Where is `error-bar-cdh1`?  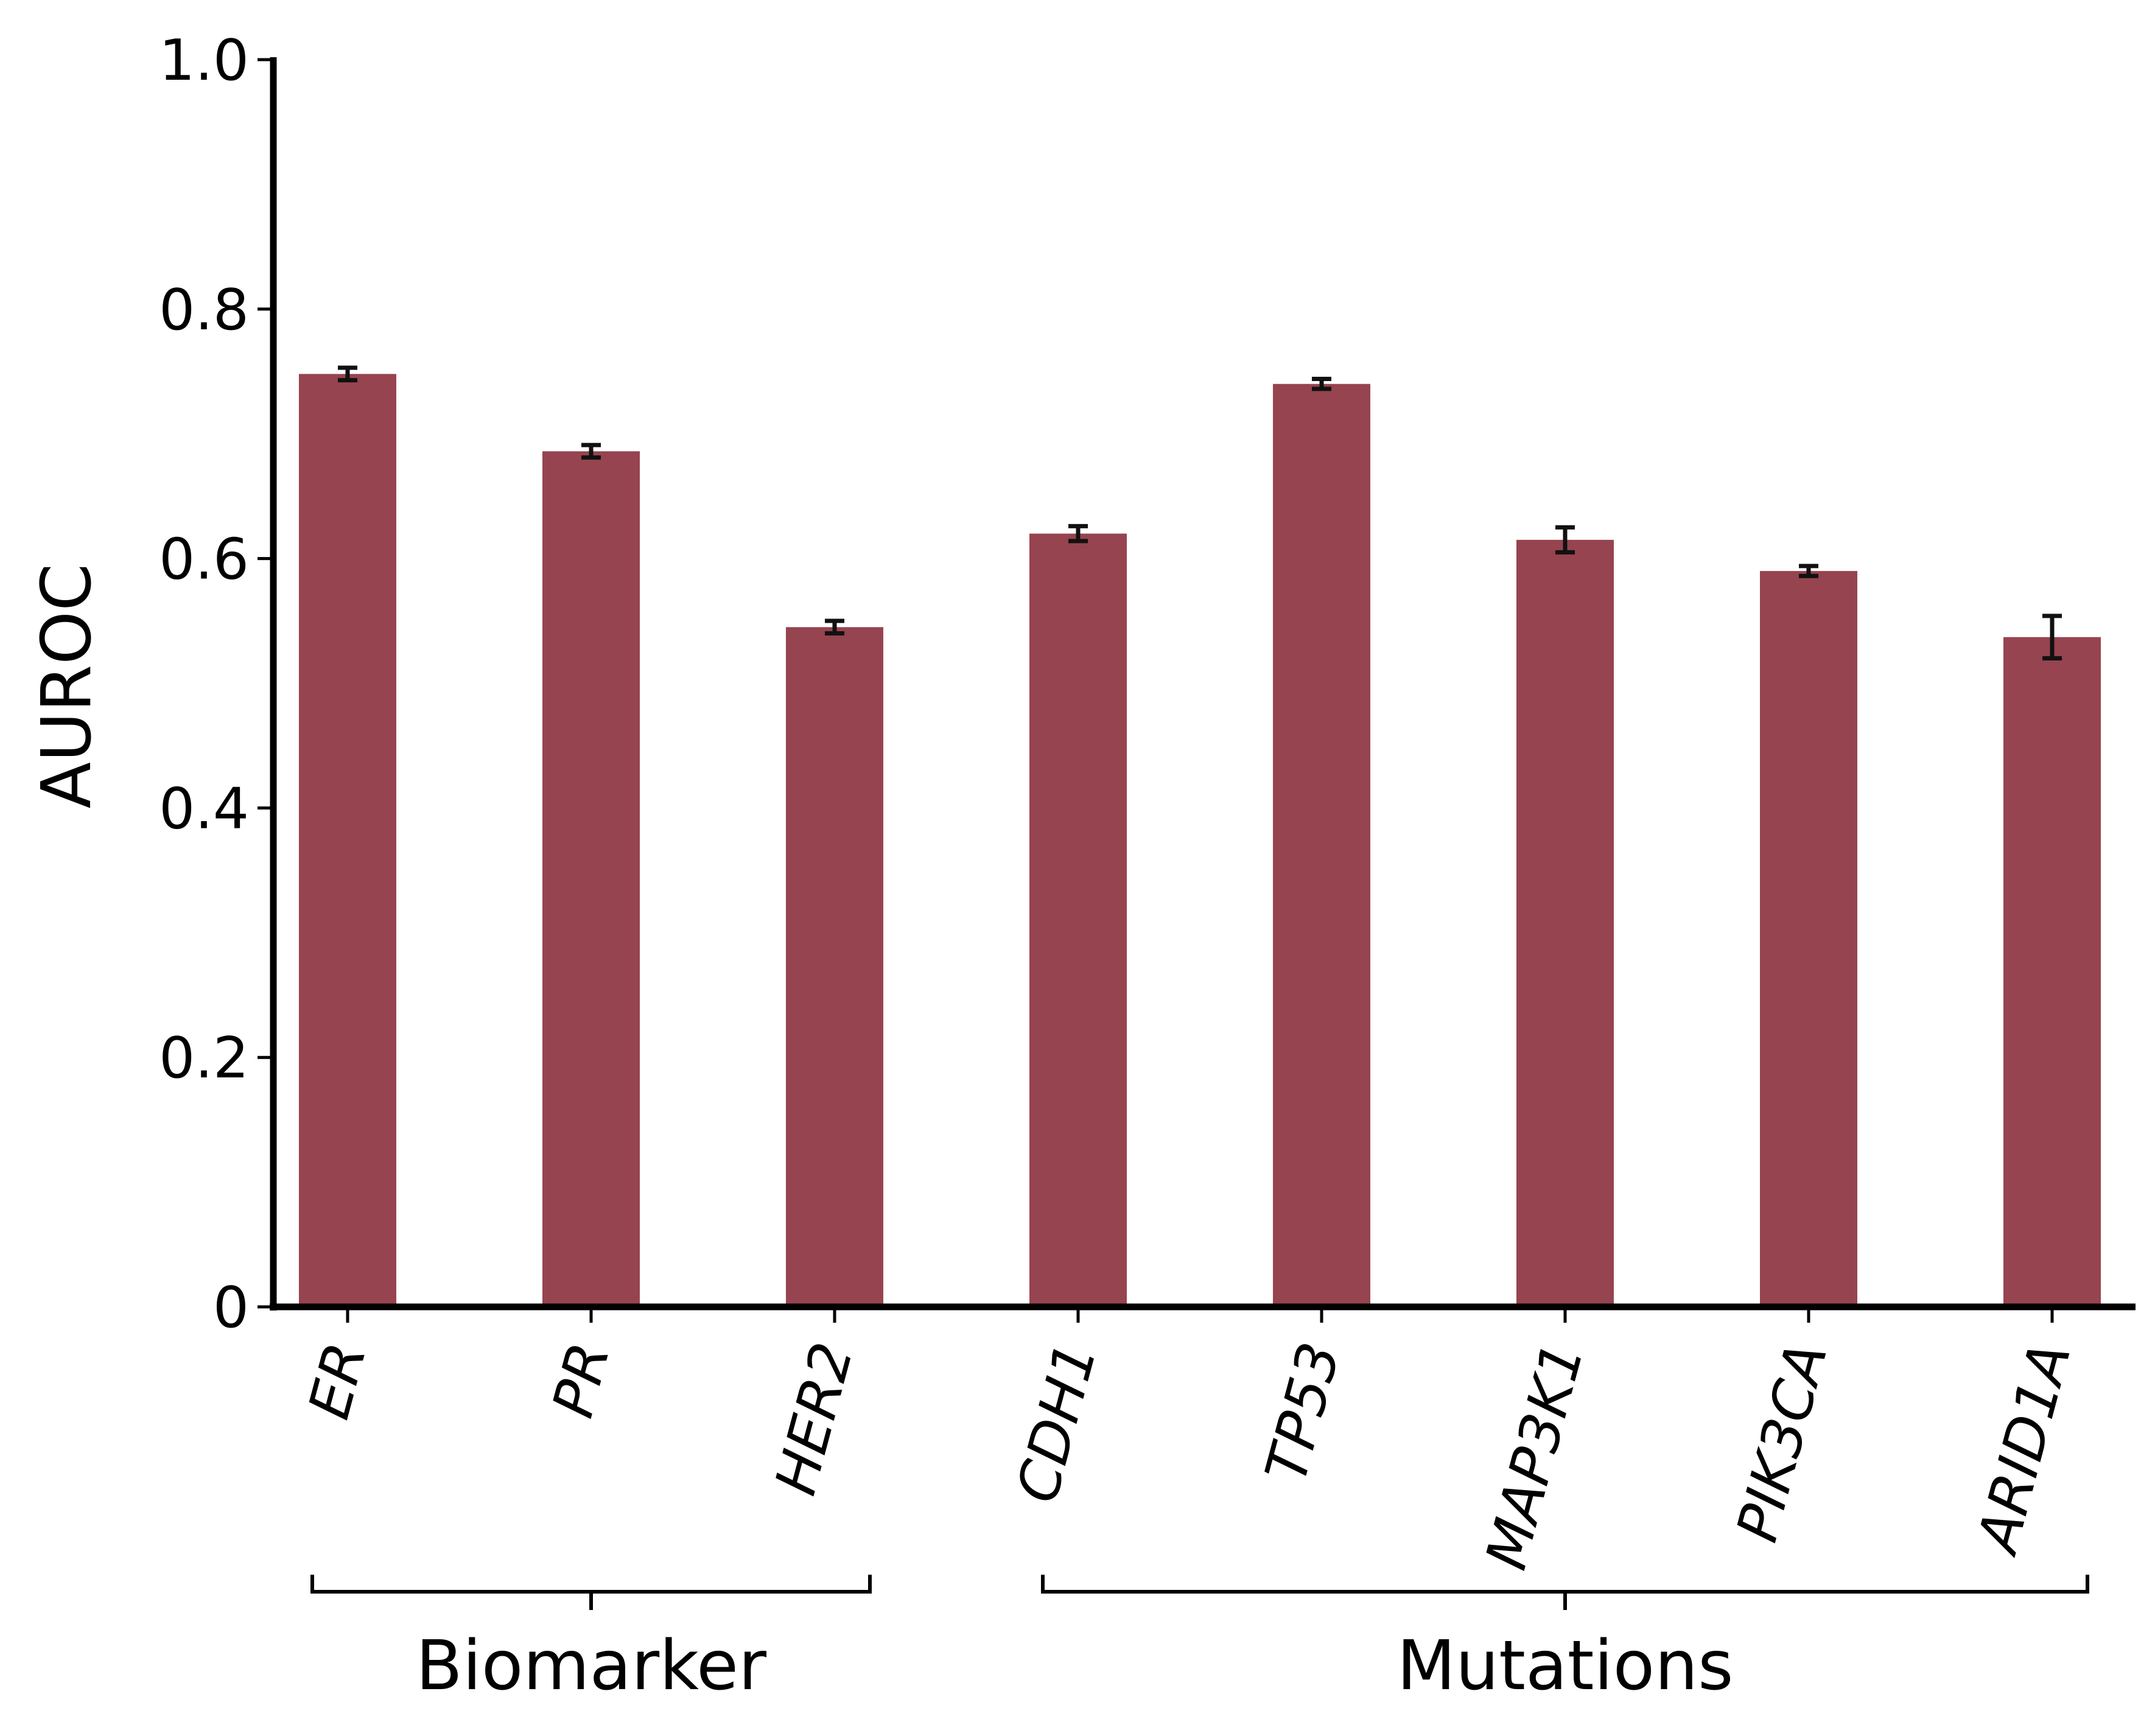 error-bar-cdh1 is located at coordinates (1078, 533).